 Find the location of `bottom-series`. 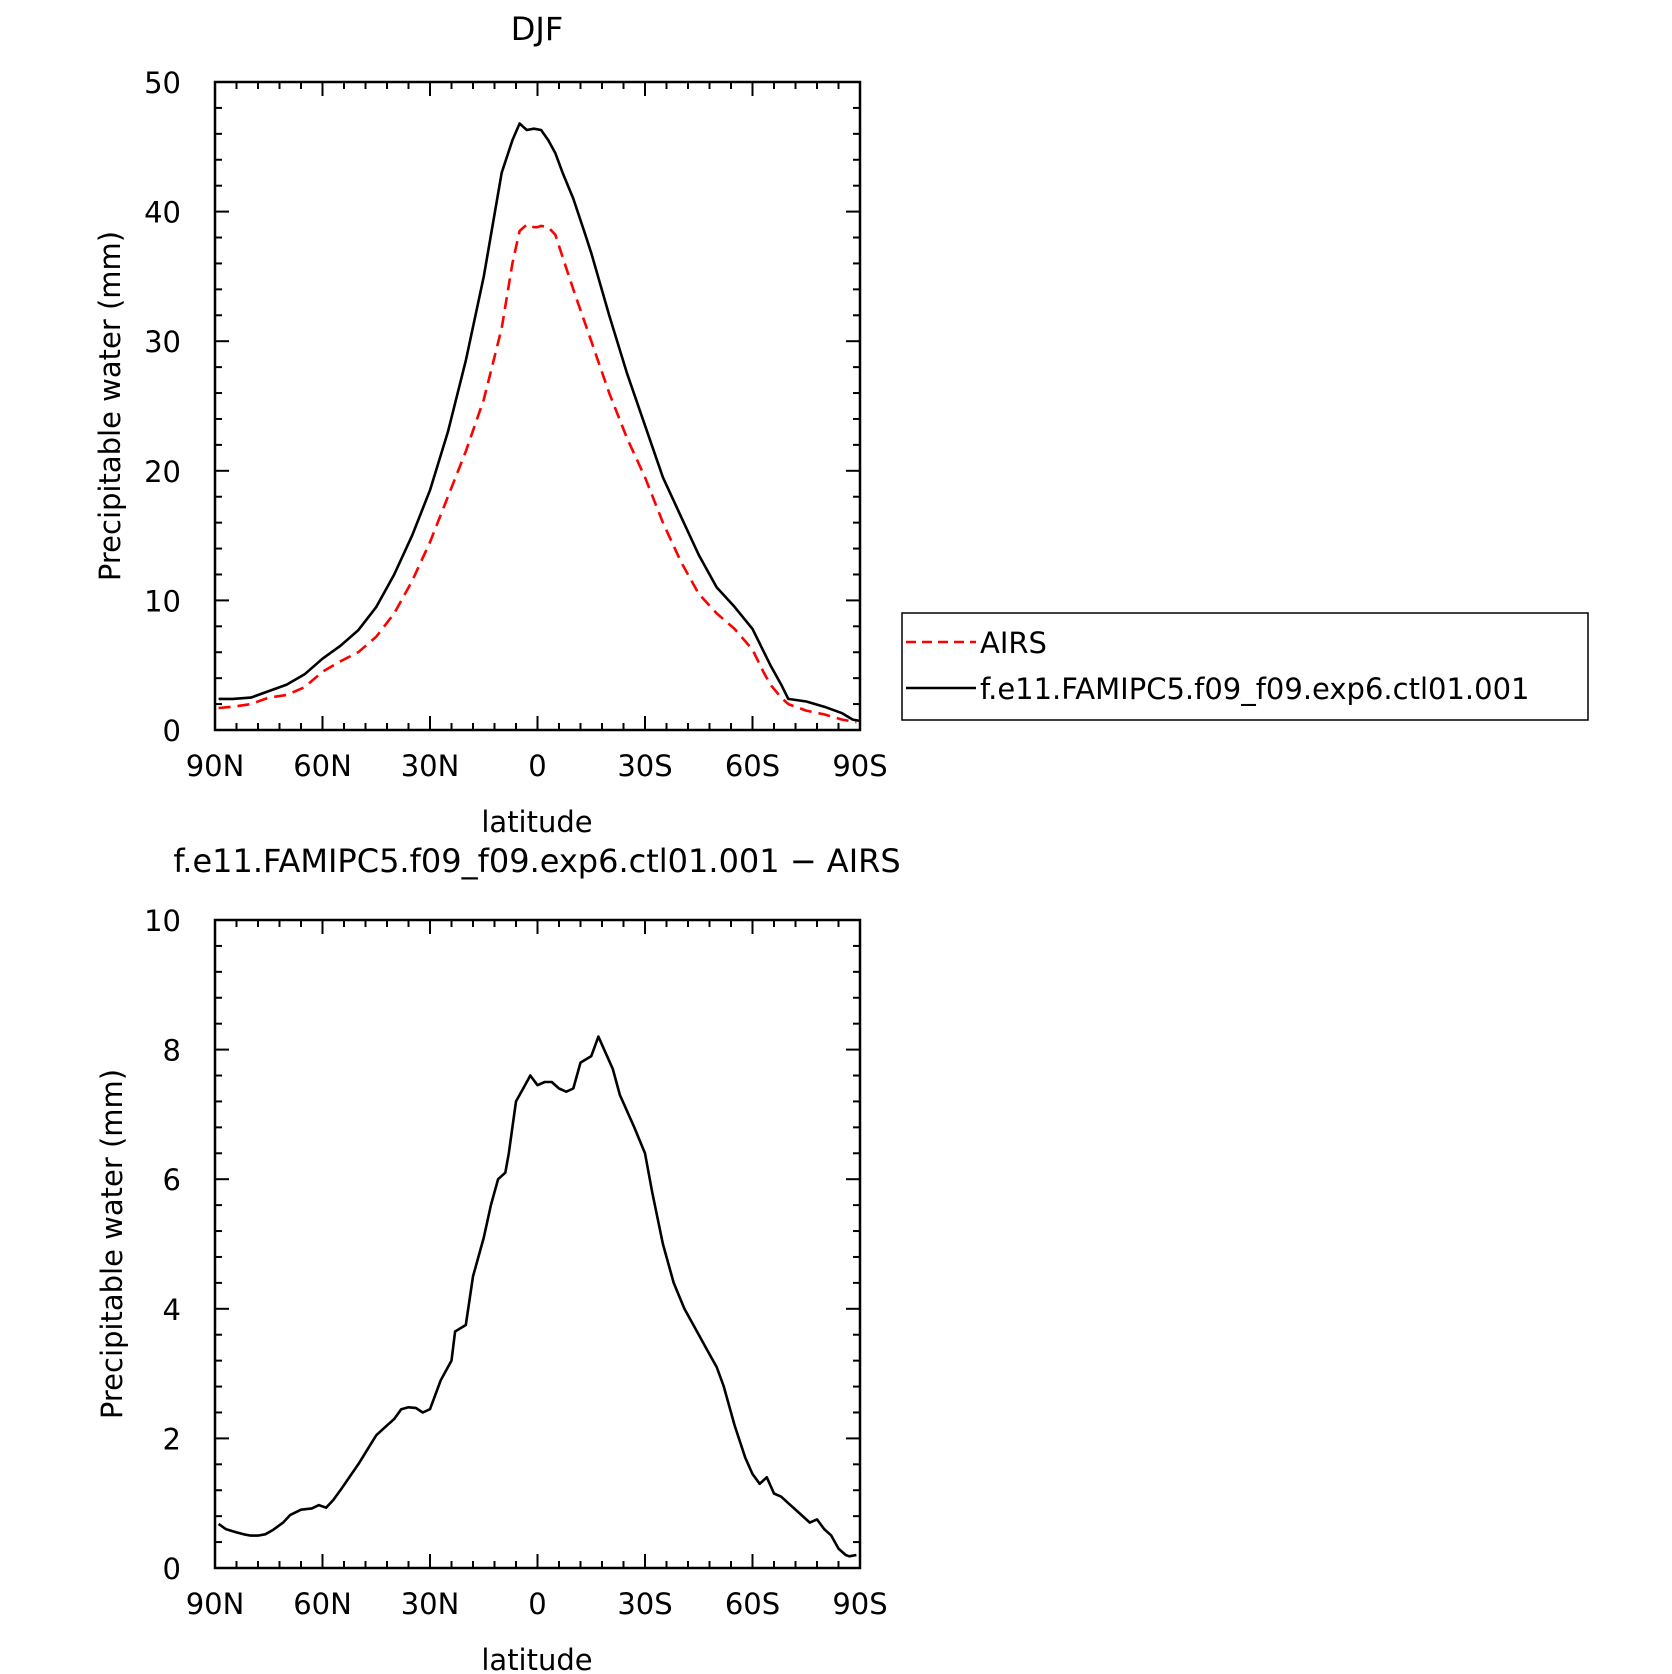

bottom-series is located at coordinates (537, 1296).